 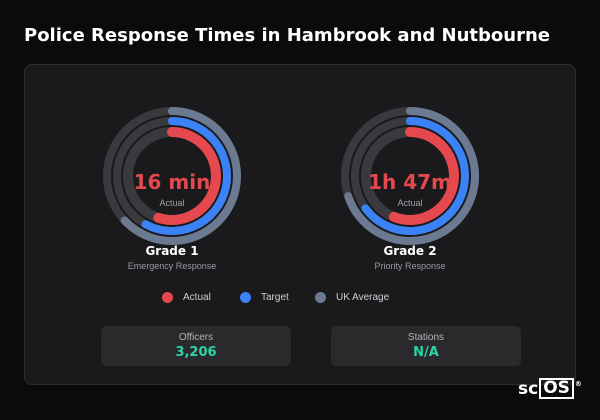 What do you see at coordinates (172, 251) in the screenshot?
I see `grade-1-title: Grade 1` at bounding box center [172, 251].